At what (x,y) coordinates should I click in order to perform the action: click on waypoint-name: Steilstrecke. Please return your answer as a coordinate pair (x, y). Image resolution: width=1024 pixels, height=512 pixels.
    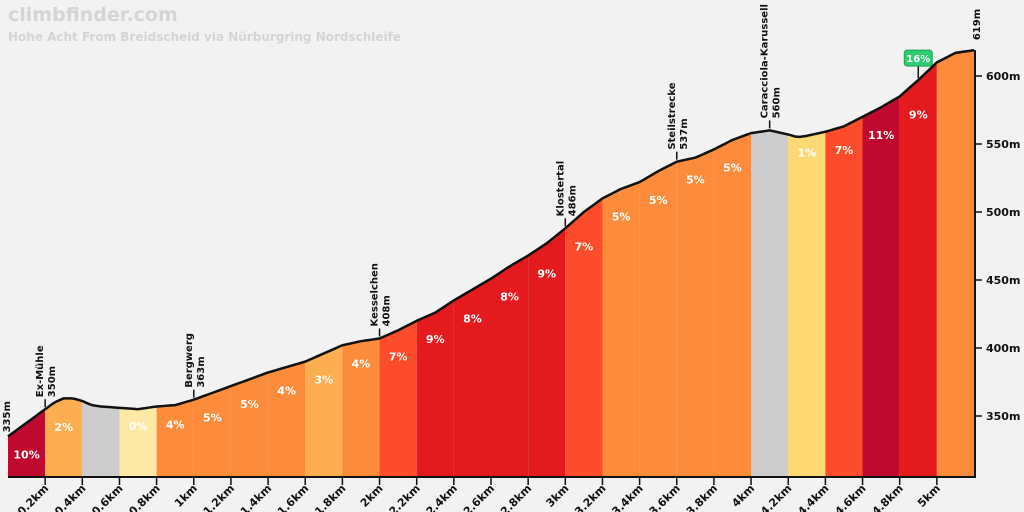
    Looking at the image, I should click on (672, 115).